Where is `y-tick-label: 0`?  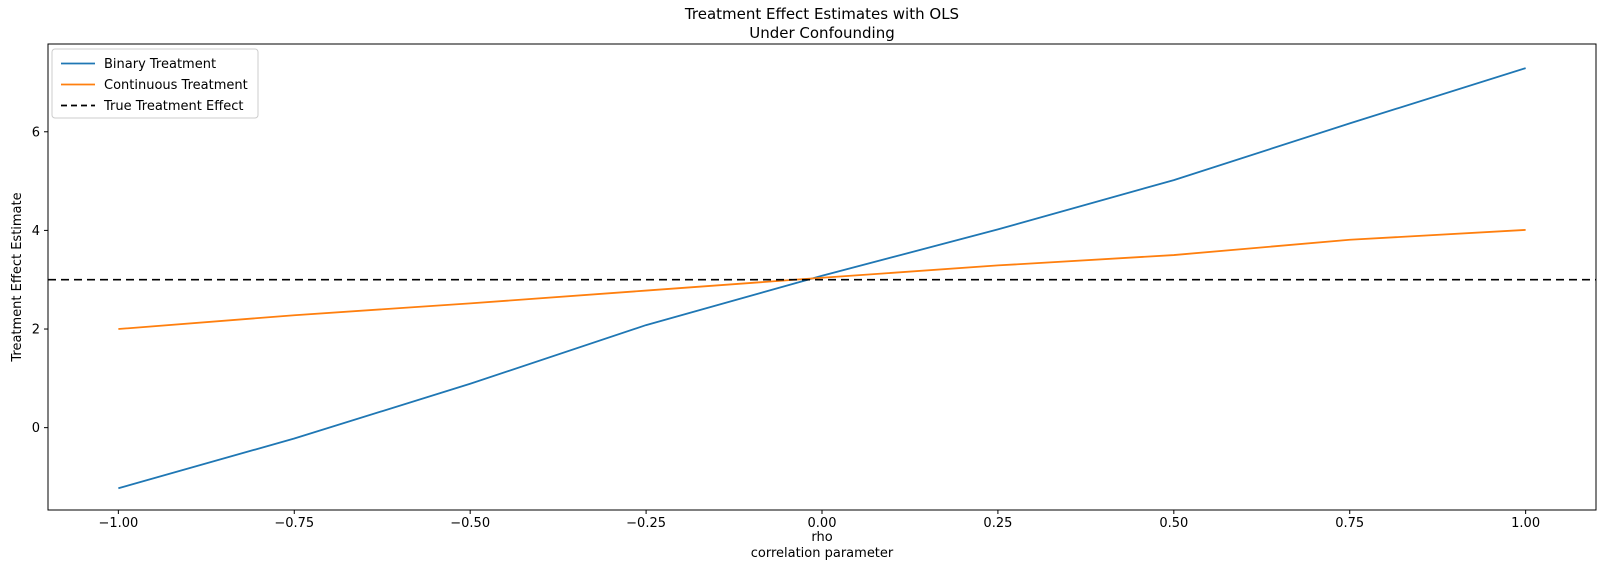
y-tick-label: 0 is located at coordinates (36, 428).